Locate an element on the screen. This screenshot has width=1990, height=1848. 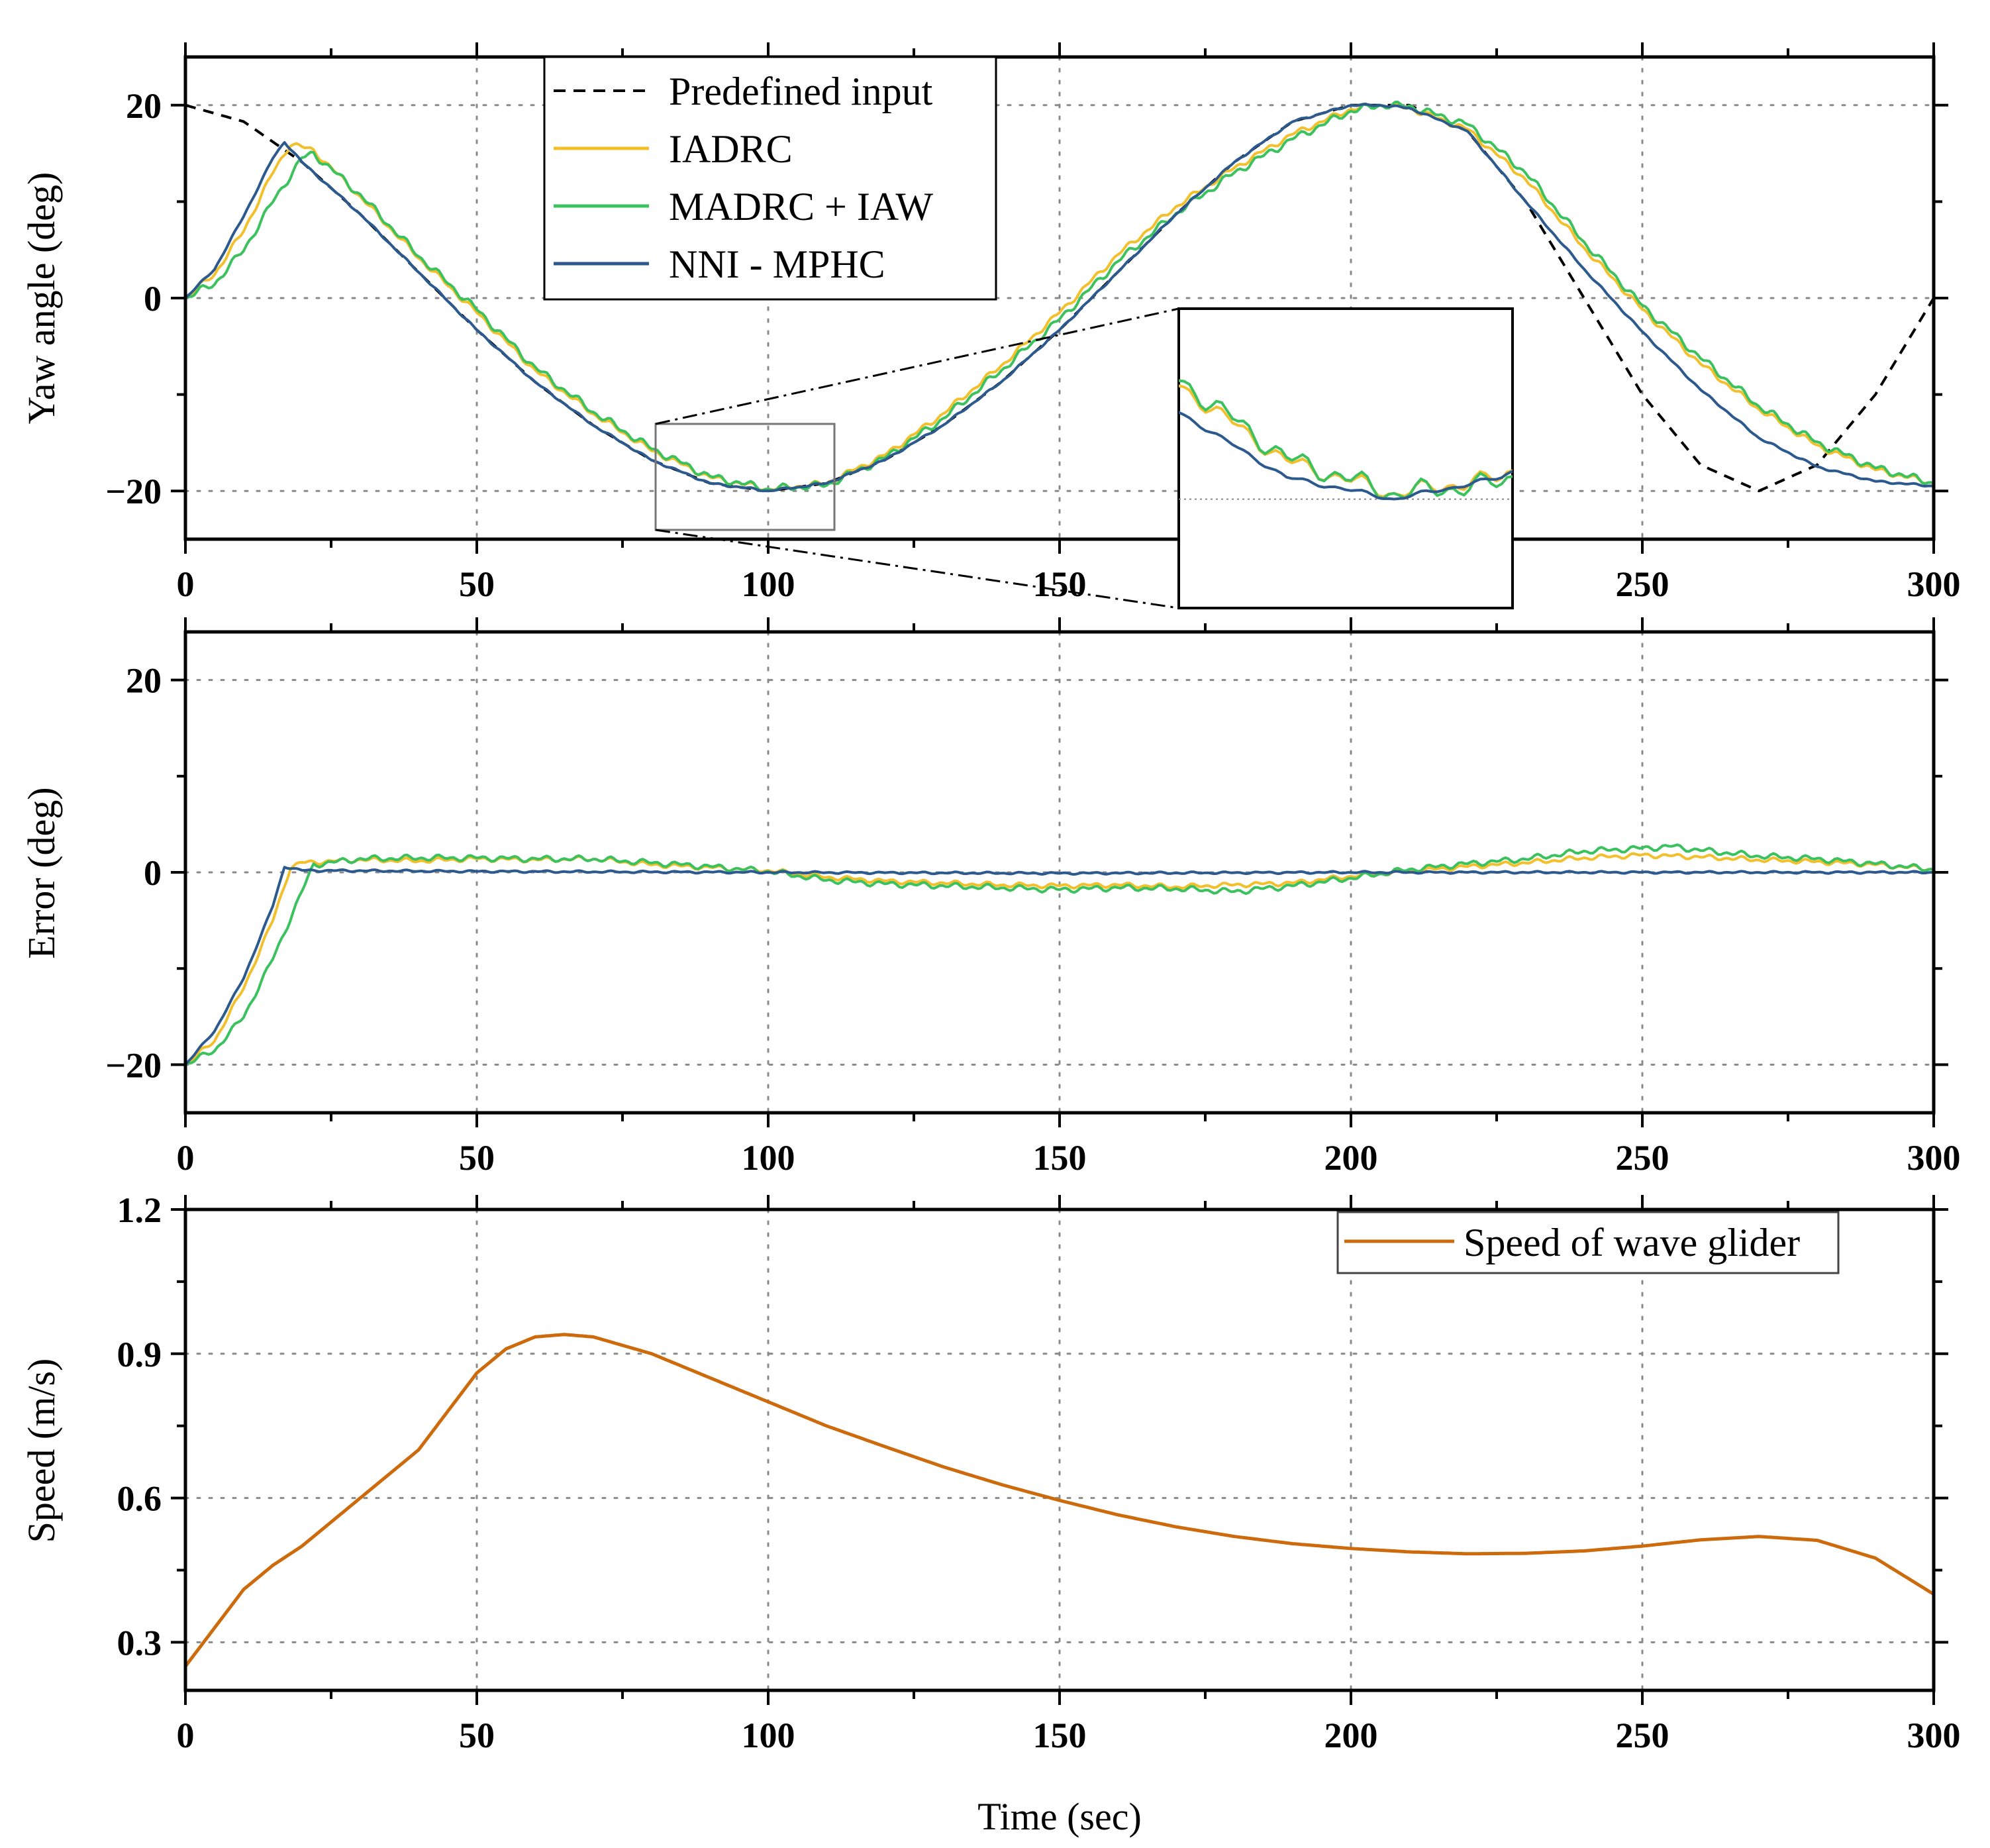
yaw-xtick-label: 0 is located at coordinates (186, 584).